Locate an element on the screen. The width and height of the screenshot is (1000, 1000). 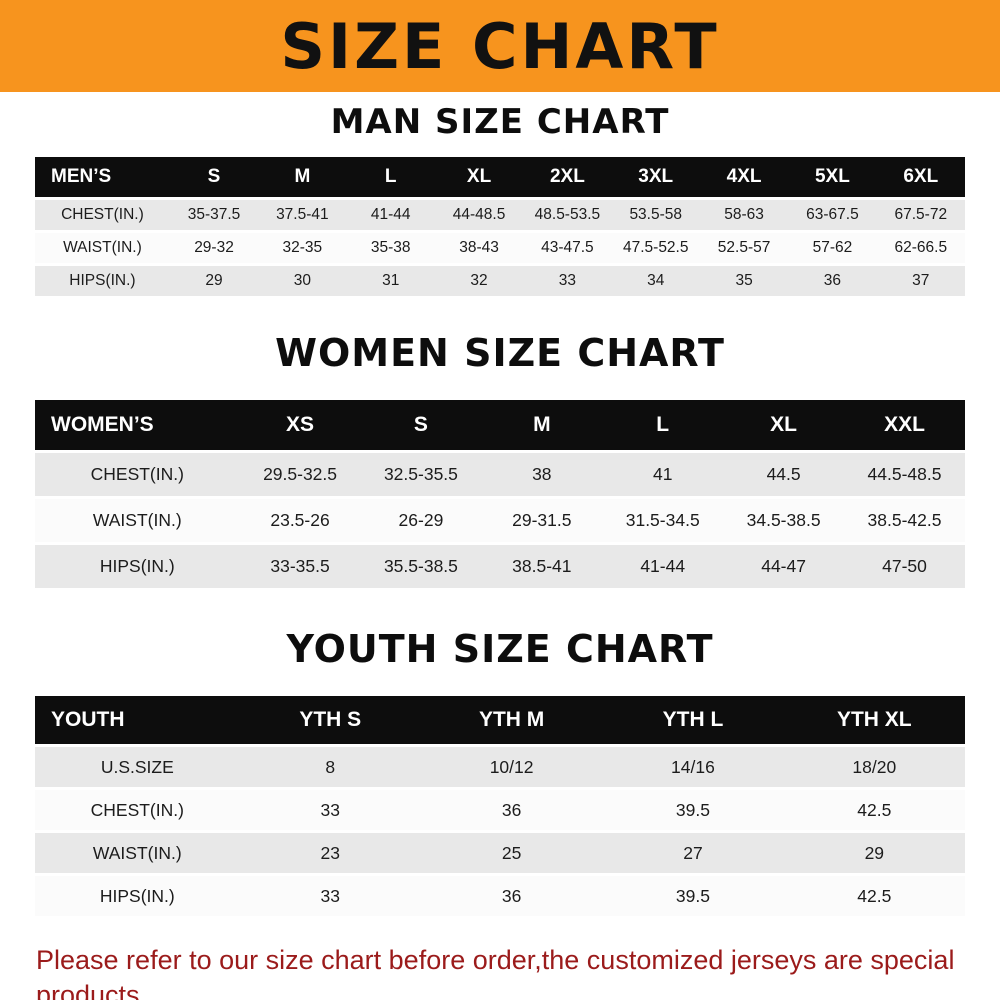
column-header: 6XL is located at coordinates (920, 177).